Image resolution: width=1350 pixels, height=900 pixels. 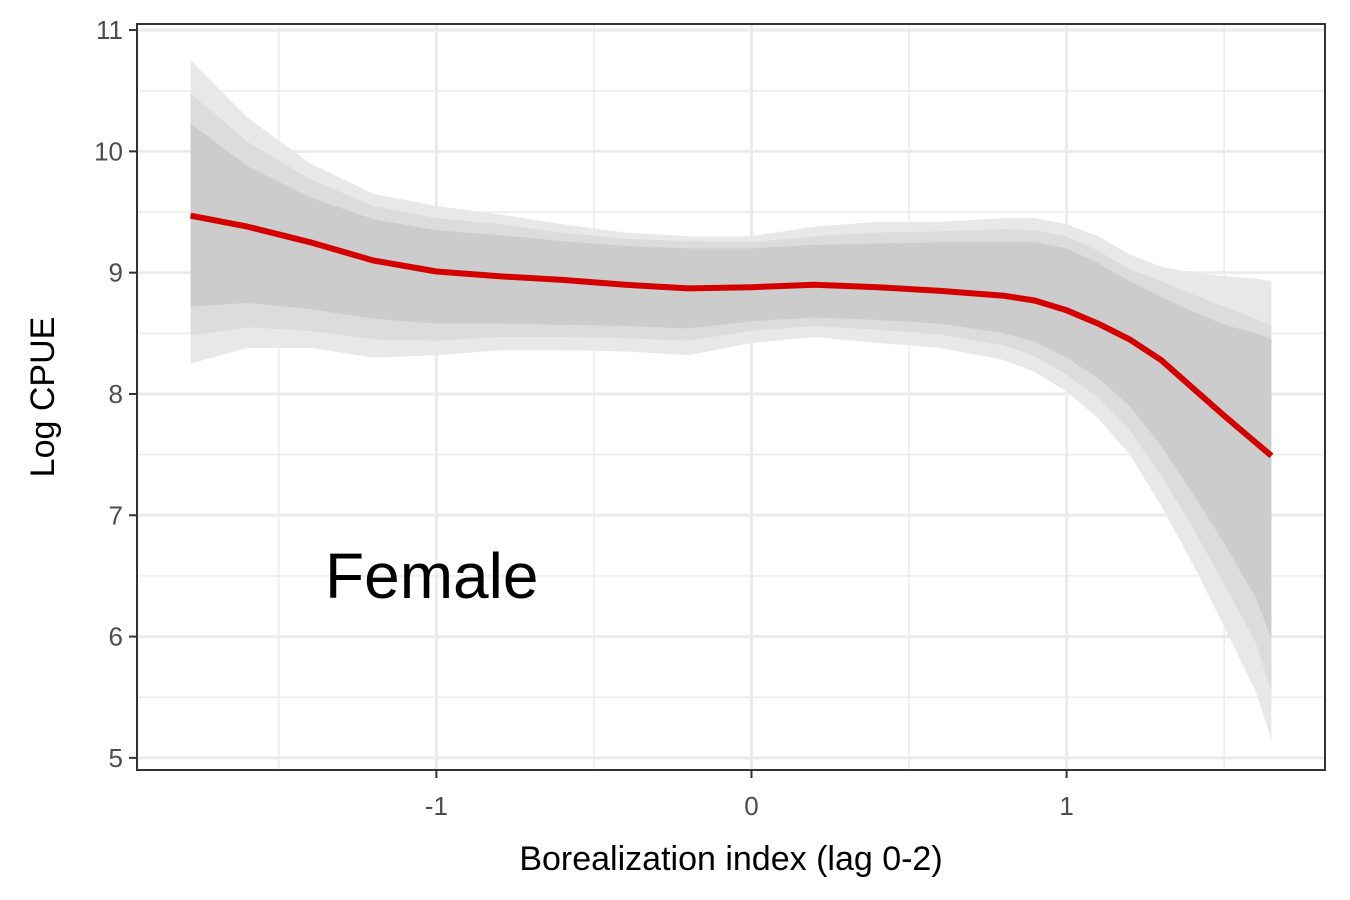 I want to click on y-axis: 5 6 7 8 9 10 11, so click(x=115, y=394).